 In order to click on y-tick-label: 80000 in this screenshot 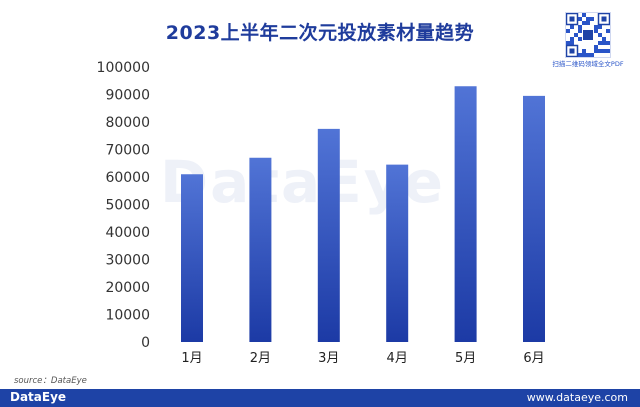, I will do `click(127, 123)`.